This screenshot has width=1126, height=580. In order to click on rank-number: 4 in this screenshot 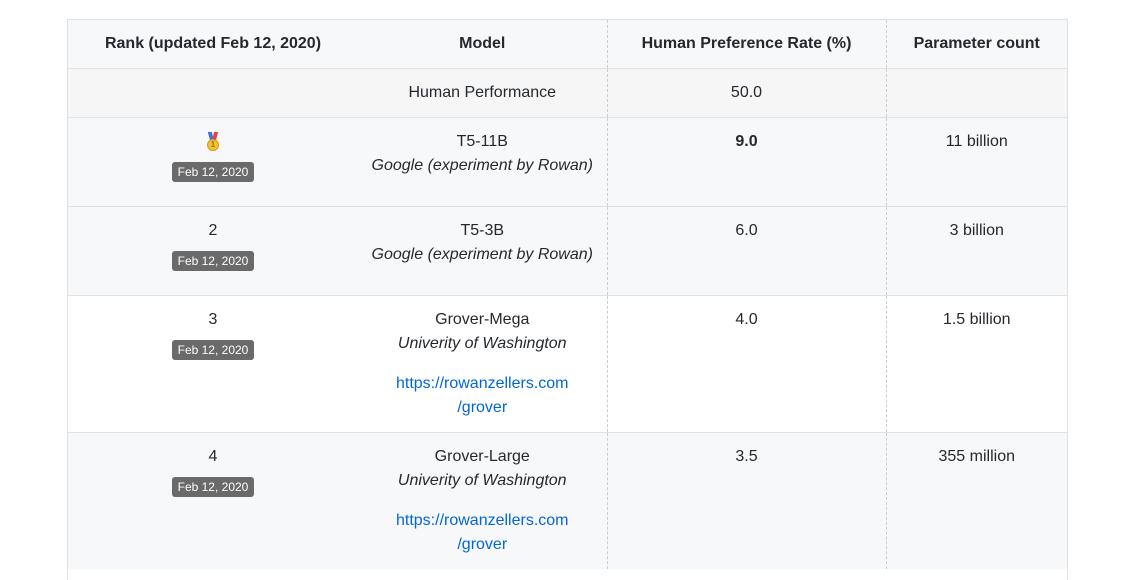, I will do `click(213, 456)`.